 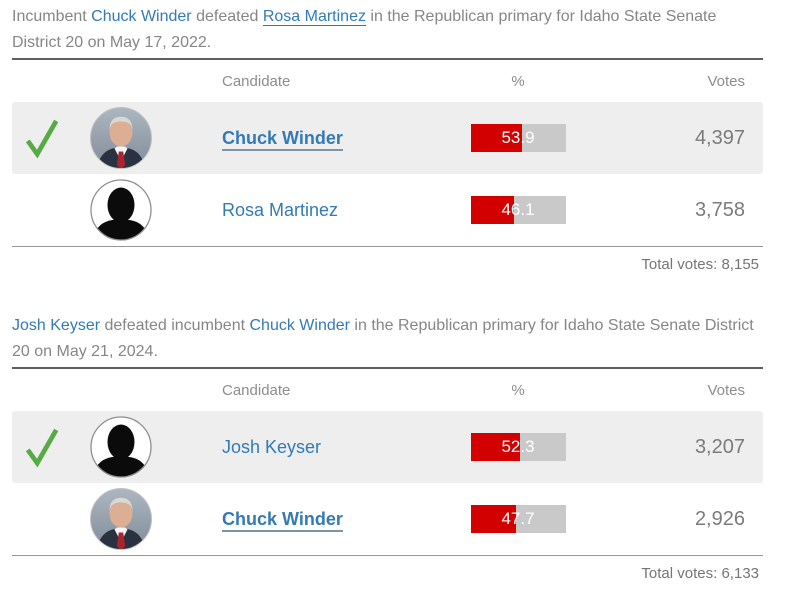 I want to click on percent-value: 46.1, so click(x=518, y=209).